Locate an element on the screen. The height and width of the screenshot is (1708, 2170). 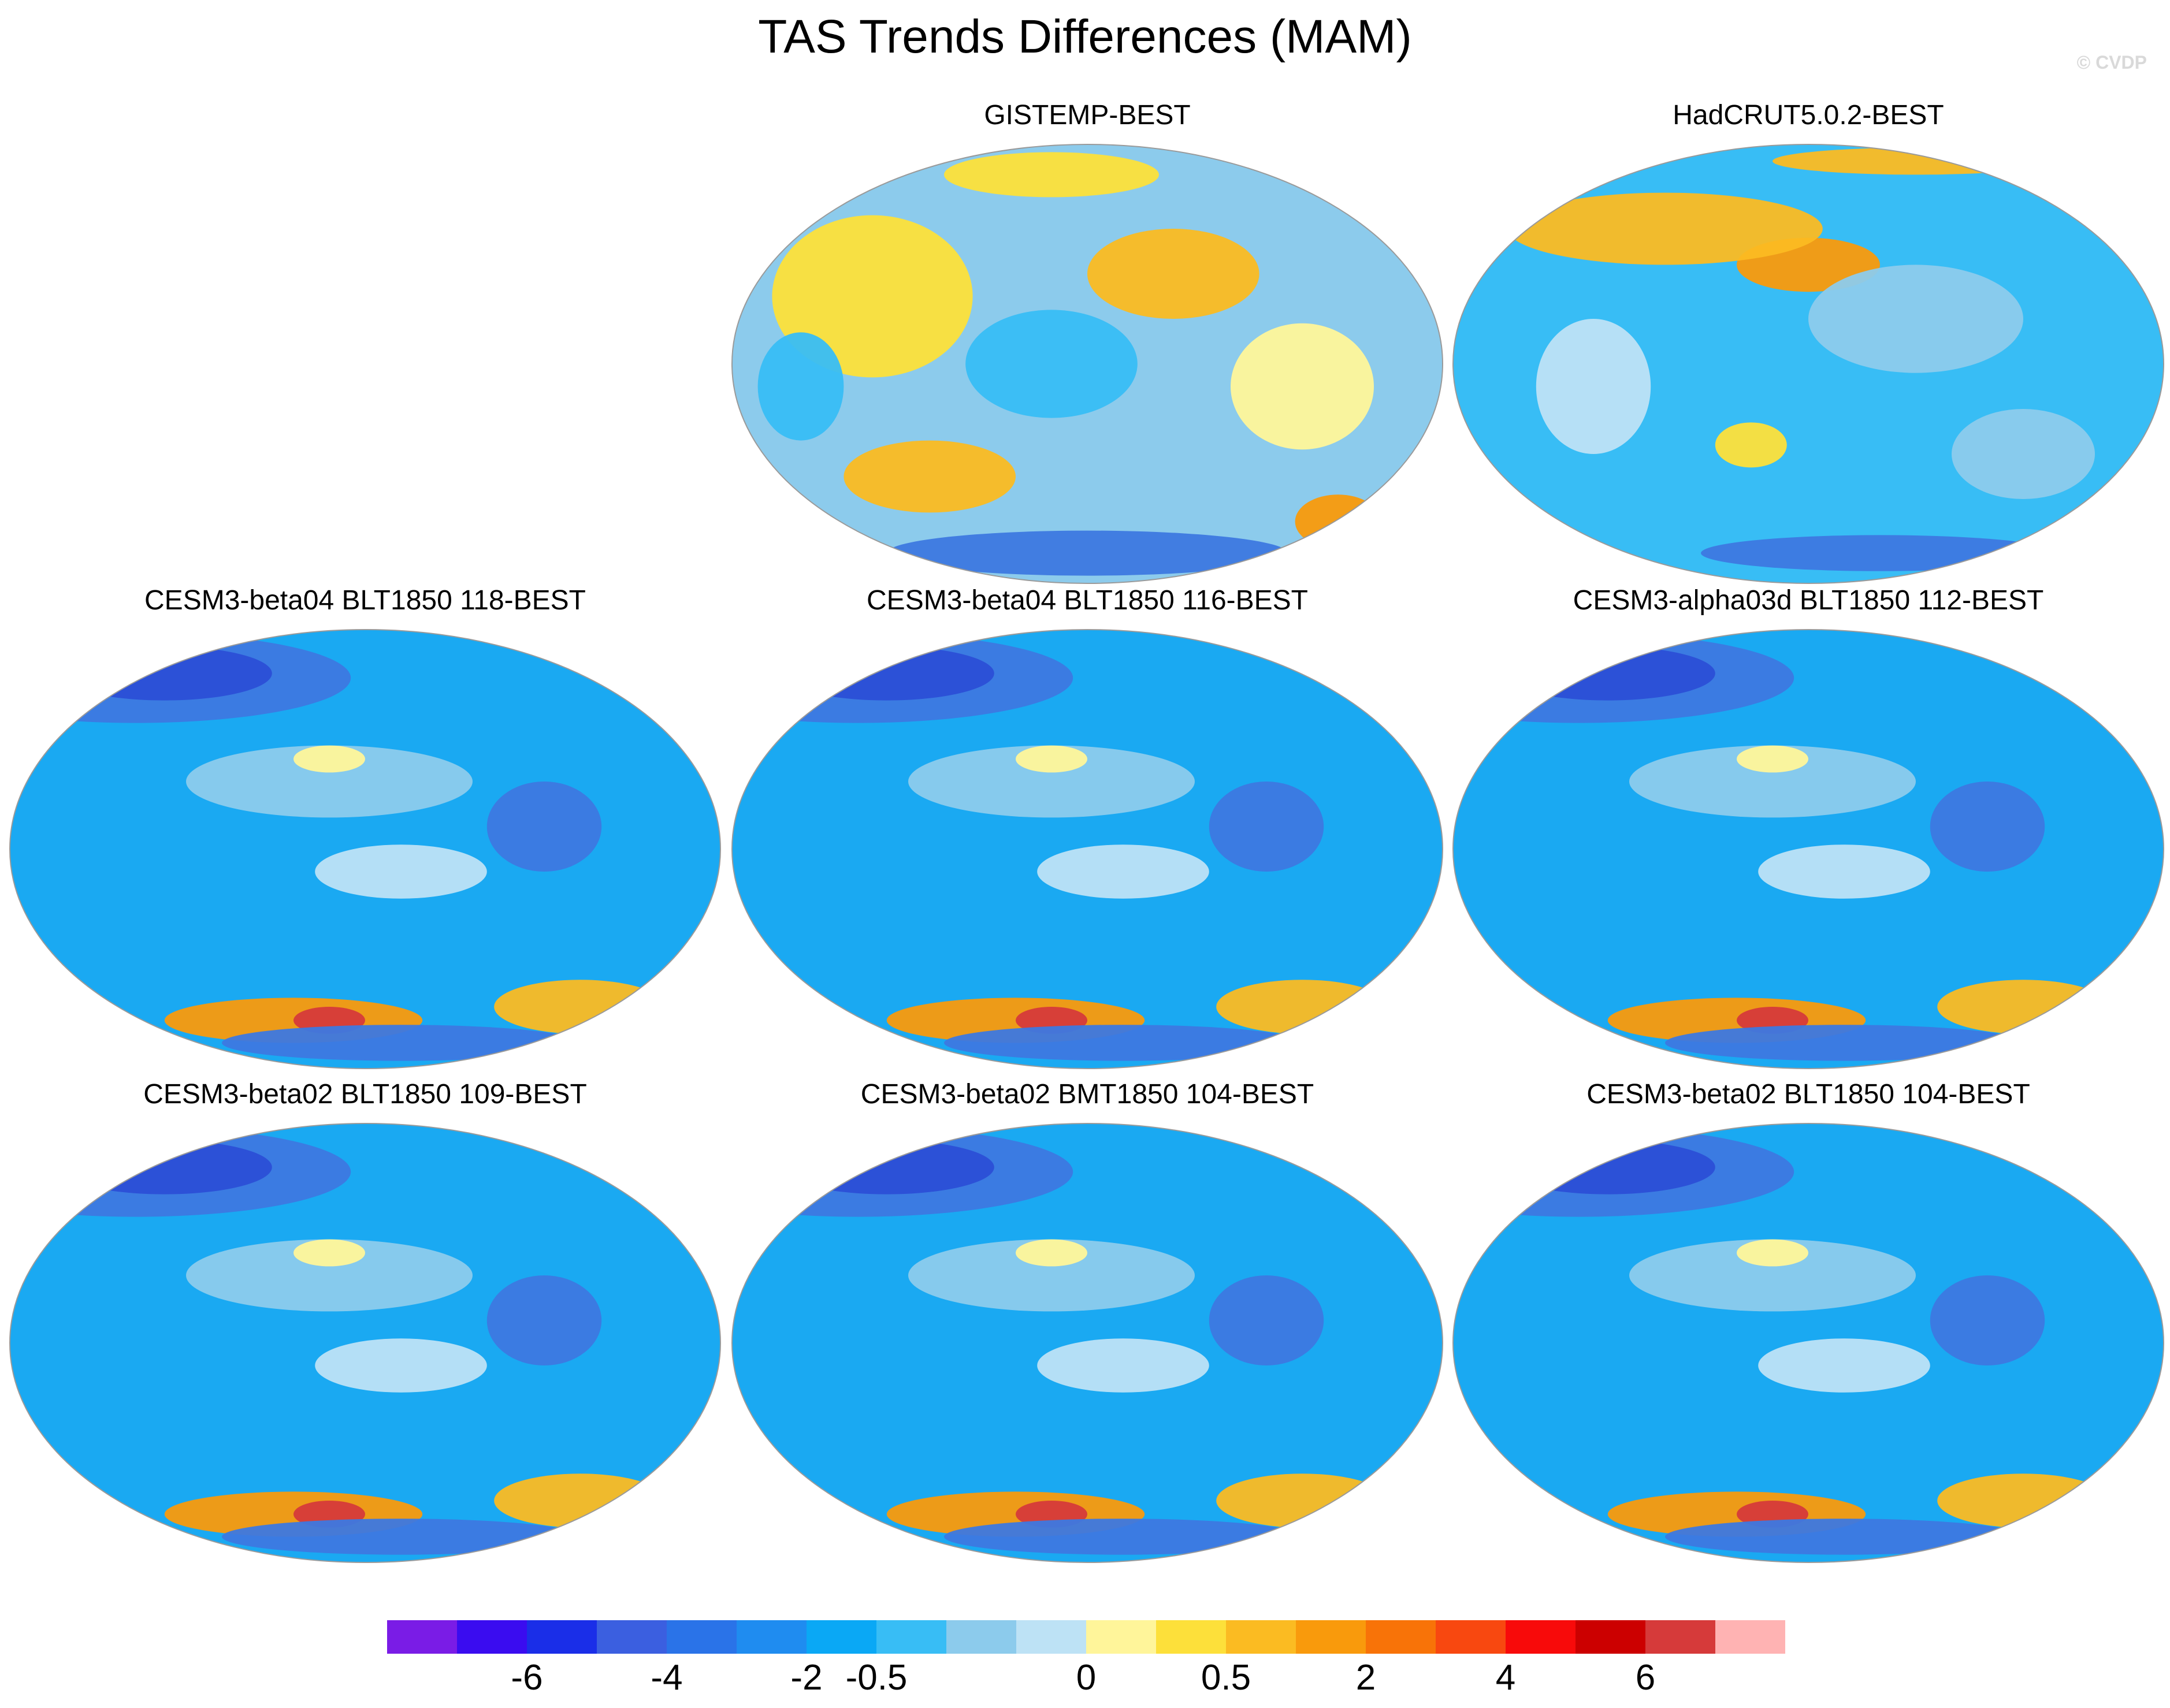
map-panel-beta04-116: CESM3-beta04 BLT1850 116-BEST is located at coordinates (1087, 831).